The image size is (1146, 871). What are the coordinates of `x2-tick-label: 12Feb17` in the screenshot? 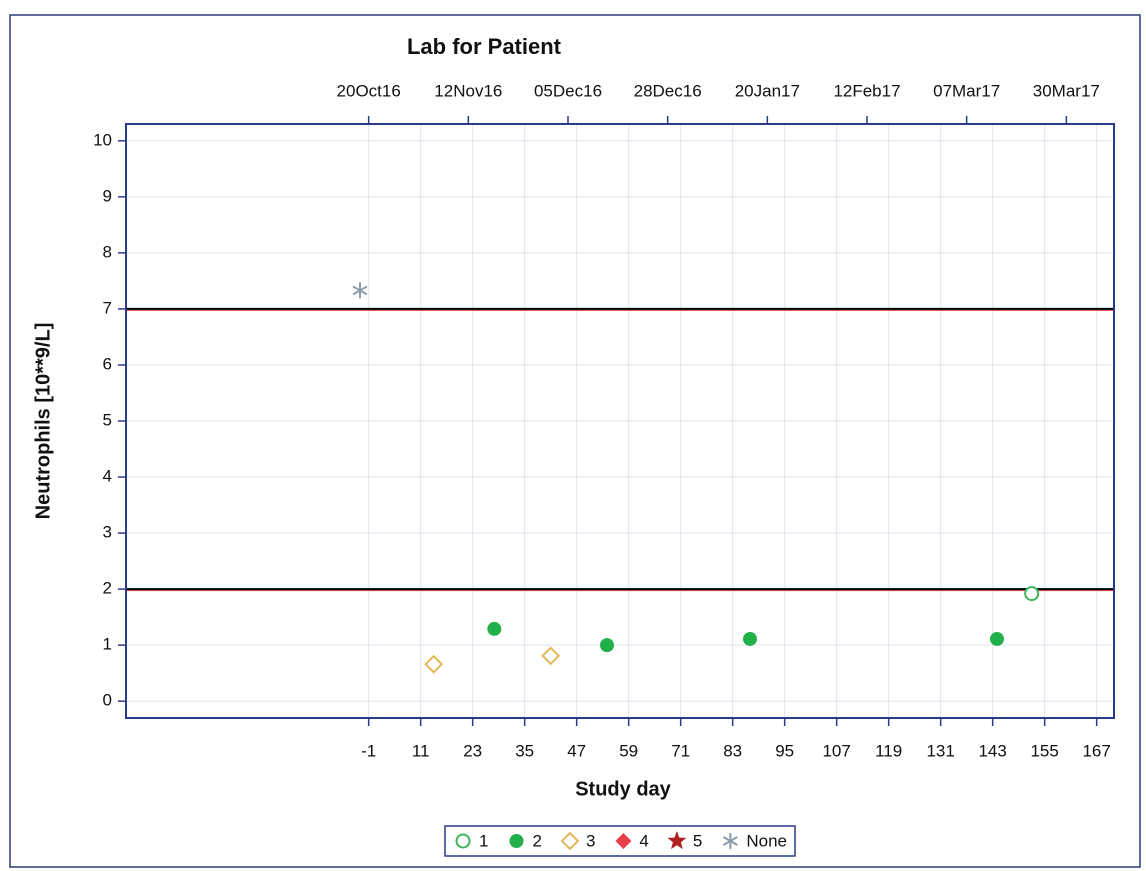 It's located at (866, 90).